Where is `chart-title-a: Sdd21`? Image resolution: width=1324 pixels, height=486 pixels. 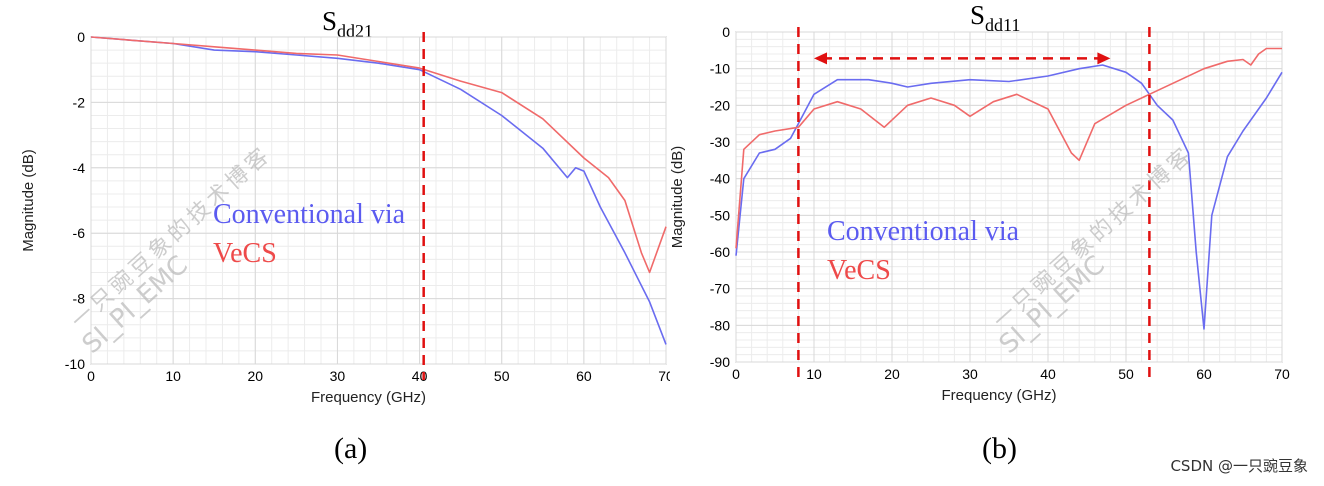 chart-title-a: Sdd21 is located at coordinates (347, 23).